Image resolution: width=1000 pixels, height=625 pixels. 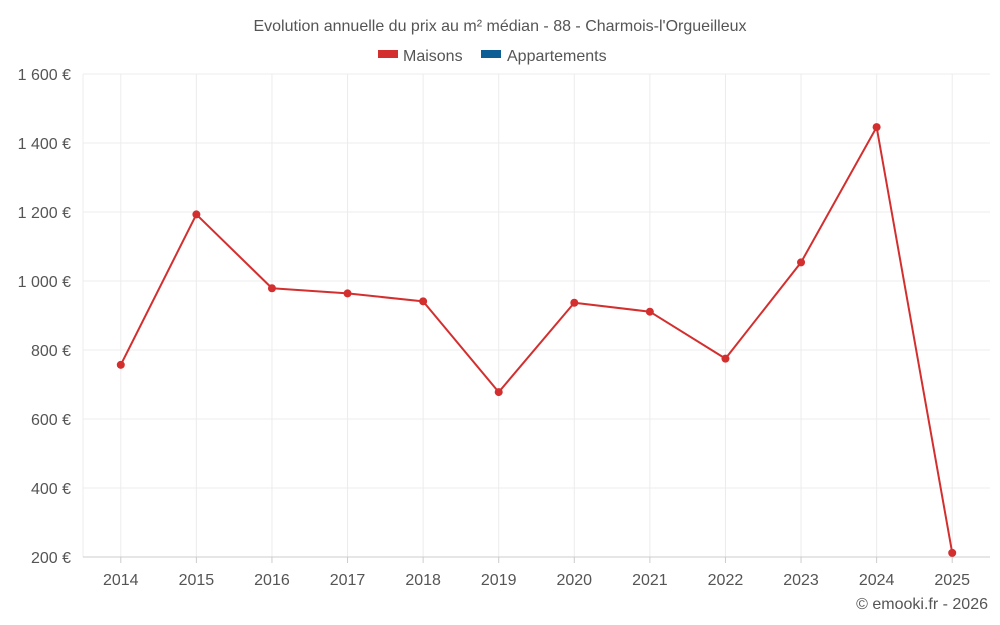 What do you see at coordinates (726, 580) in the screenshot?
I see `x-tick-label: 2022` at bounding box center [726, 580].